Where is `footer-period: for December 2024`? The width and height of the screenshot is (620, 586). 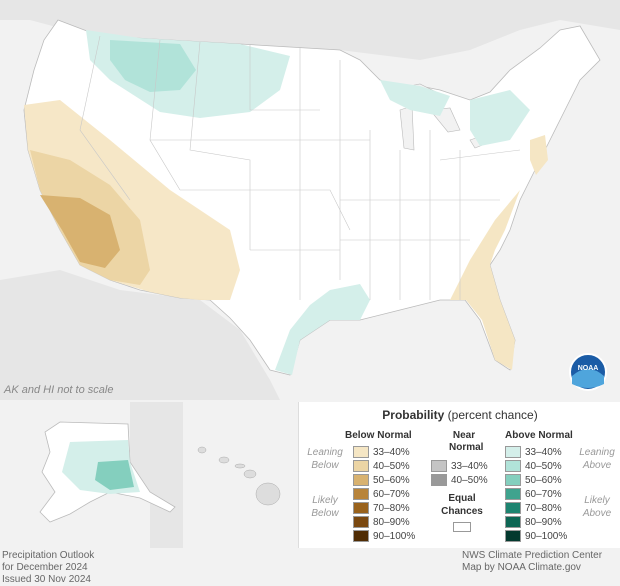 footer-period: for December 2024 is located at coordinates (45, 567).